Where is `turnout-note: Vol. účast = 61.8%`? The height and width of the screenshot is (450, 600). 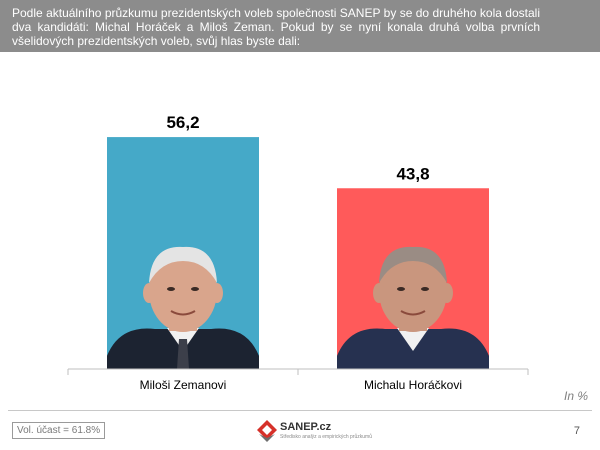 turnout-note: Vol. účast = 61.8% is located at coordinates (59, 430).